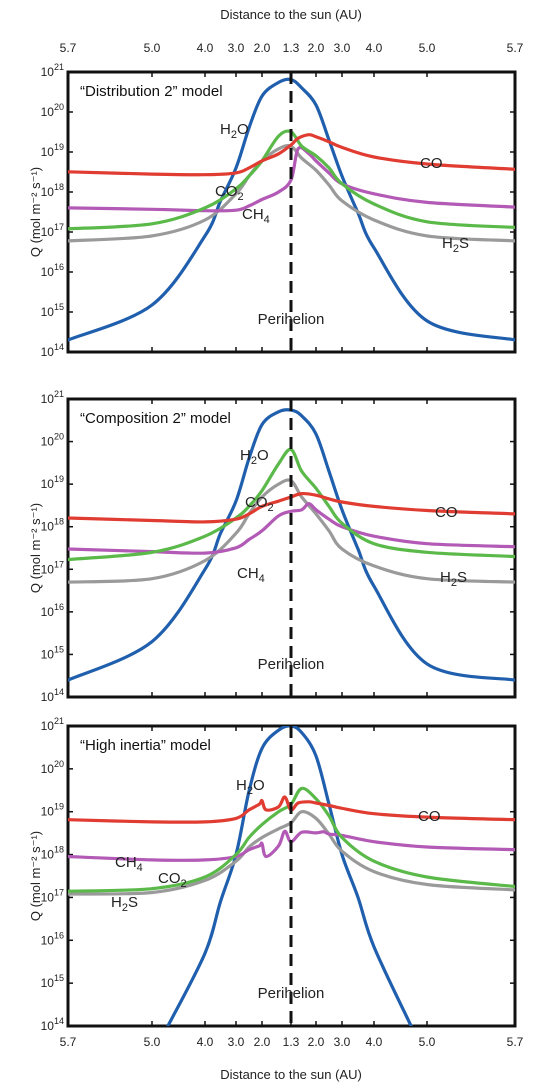  I want to click on series-line-co2, so click(291, 504).